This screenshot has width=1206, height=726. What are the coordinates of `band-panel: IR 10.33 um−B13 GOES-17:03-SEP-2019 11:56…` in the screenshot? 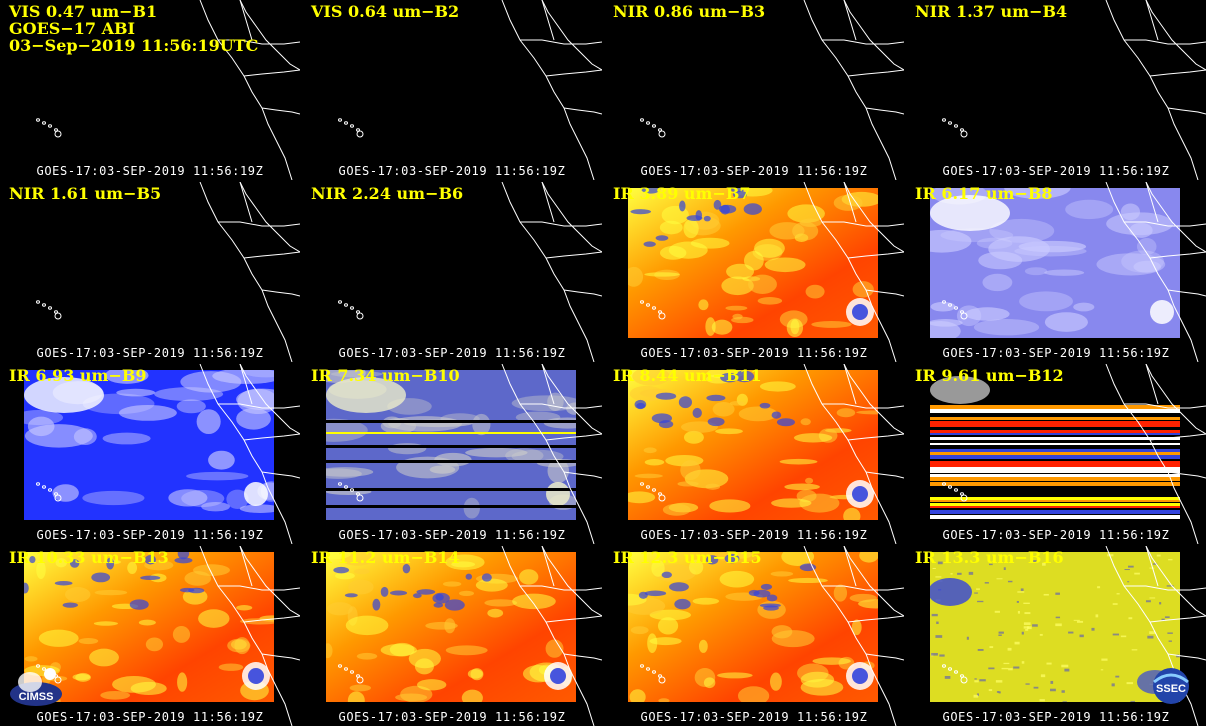 It's located at (150, 636).